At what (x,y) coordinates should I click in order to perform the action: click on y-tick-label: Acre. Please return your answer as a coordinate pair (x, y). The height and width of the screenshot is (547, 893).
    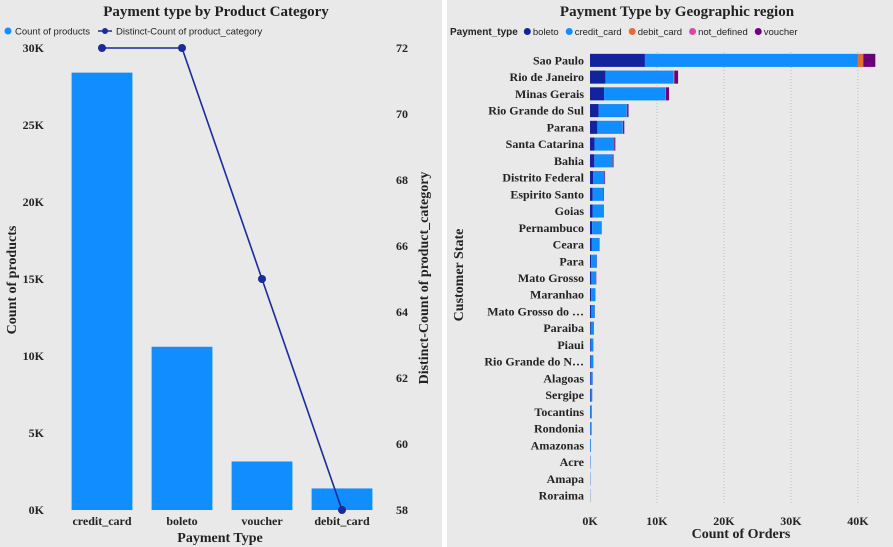
    Looking at the image, I should click on (572, 462).